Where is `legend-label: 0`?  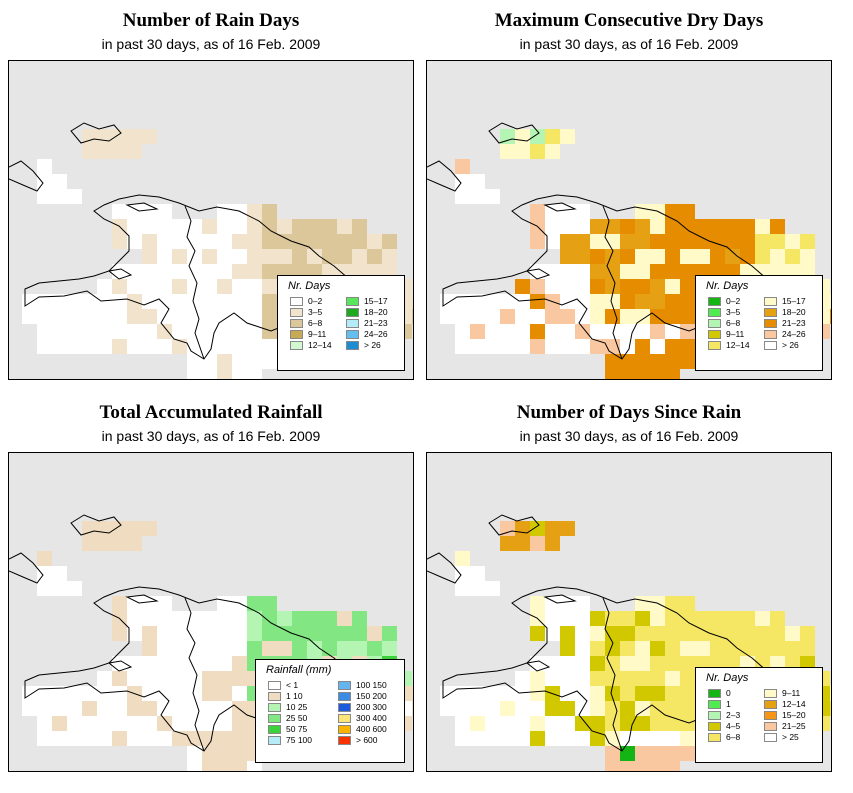 legend-label: 0 is located at coordinates (728, 693).